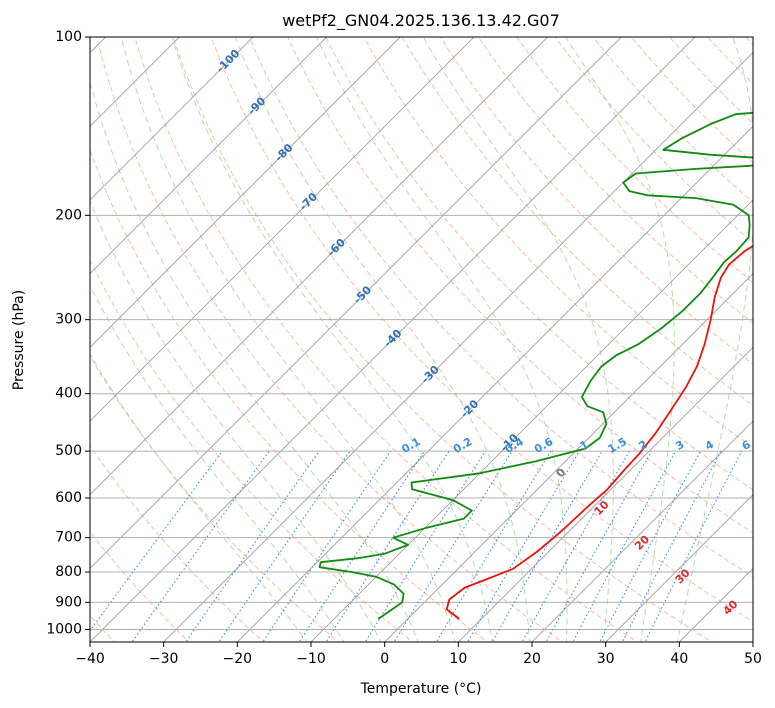 Image resolution: width=775 pixels, height=708 pixels. What do you see at coordinates (256, 105) in the screenshot?
I see `isotherm-label: -90` at bounding box center [256, 105].